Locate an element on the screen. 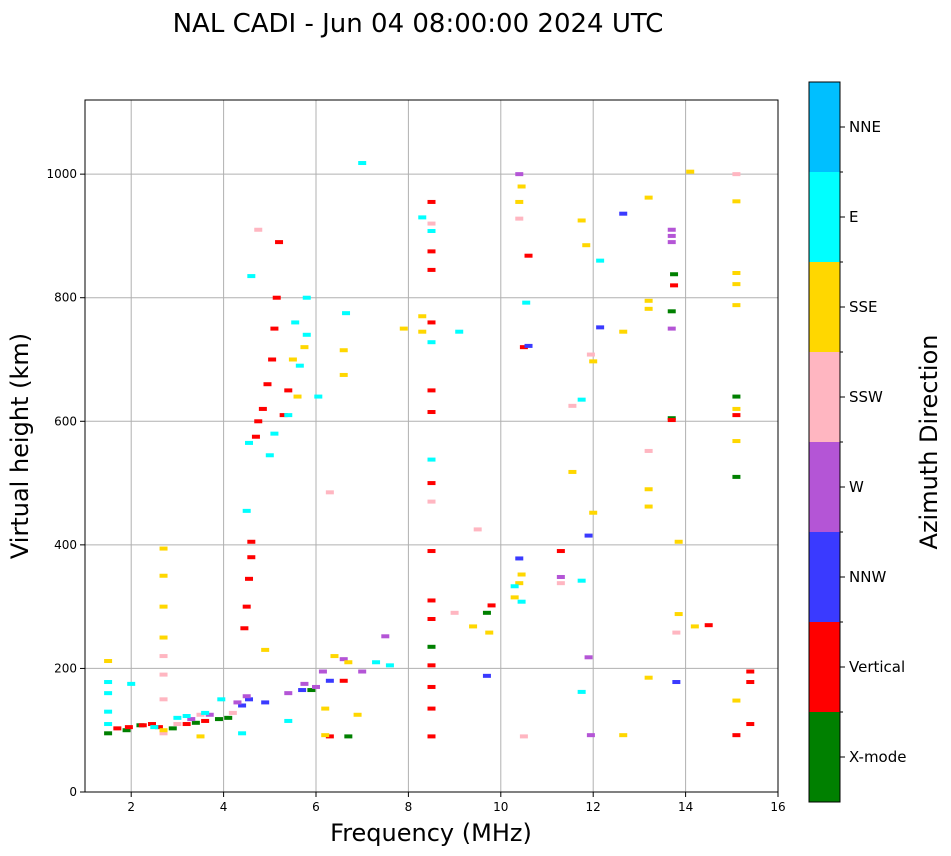  x-tick-label: 6 is located at coordinates (316, 807).